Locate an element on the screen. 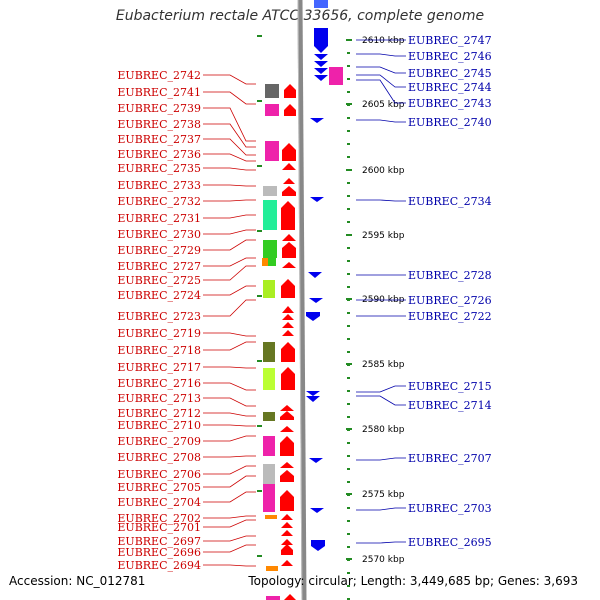 The height and width of the screenshot is (600, 600). gene-label-left: EUBREC_2727 is located at coordinates (159, 266).